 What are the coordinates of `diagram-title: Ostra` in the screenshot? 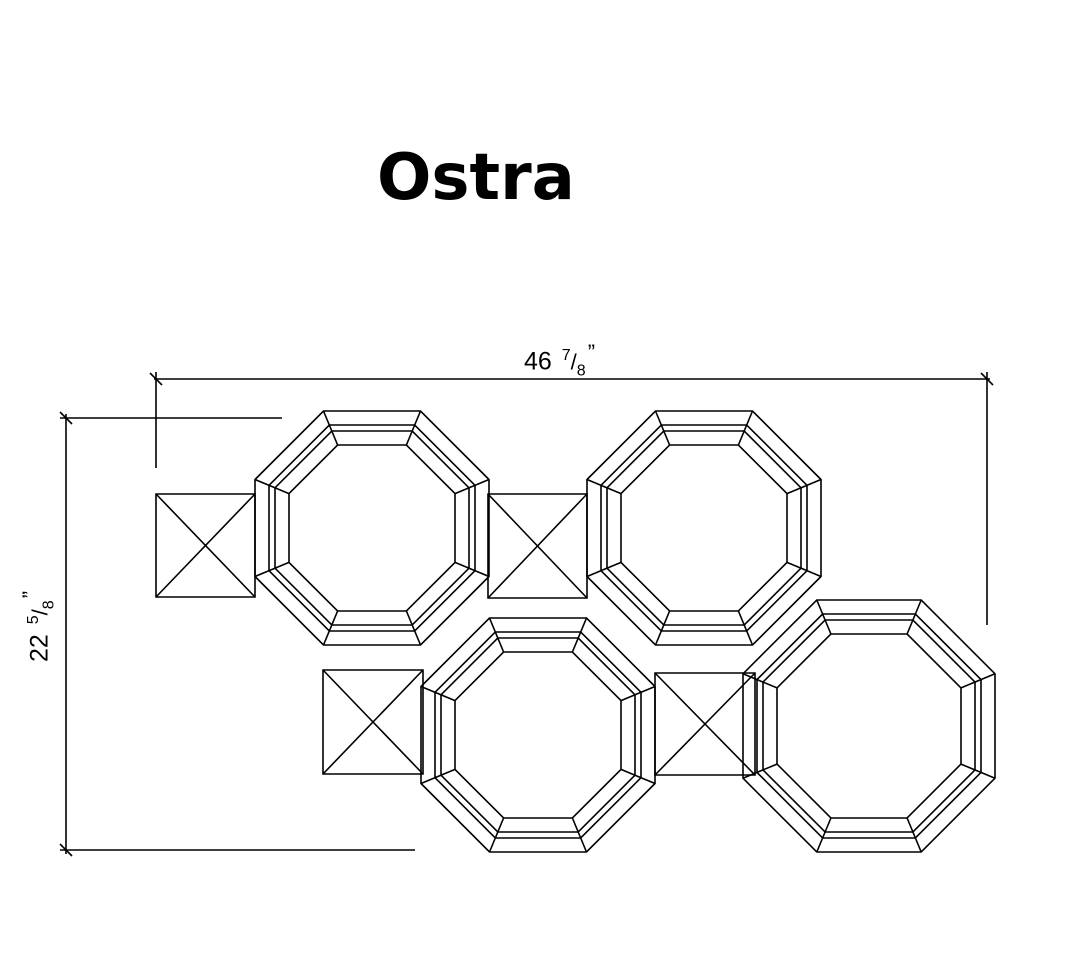 It's located at (476, 178).